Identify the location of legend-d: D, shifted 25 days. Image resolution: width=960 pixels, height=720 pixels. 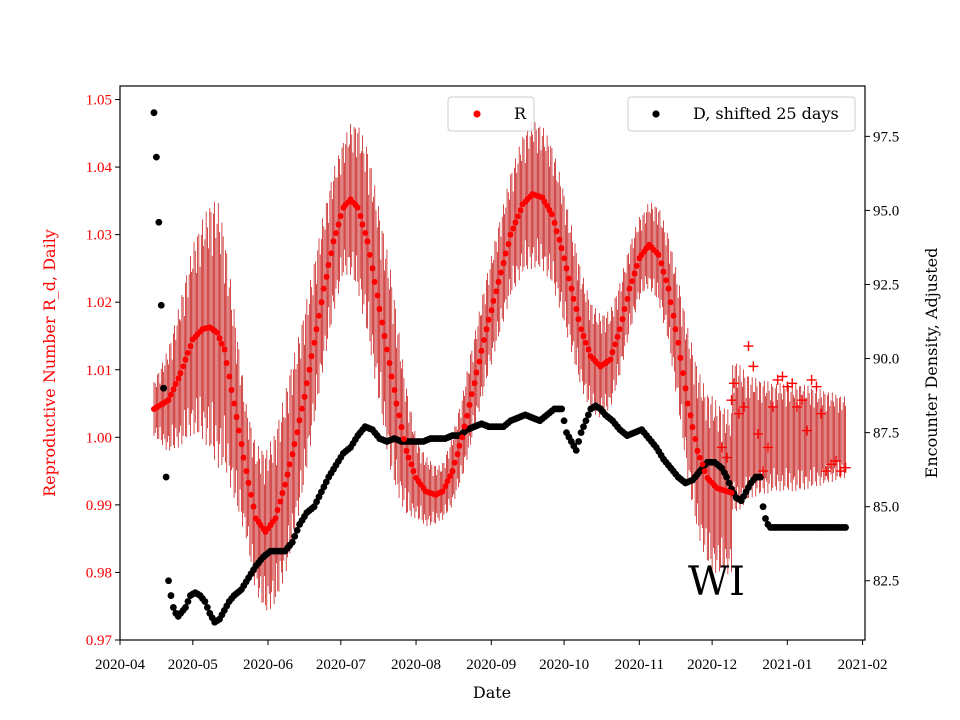
(741, 114).